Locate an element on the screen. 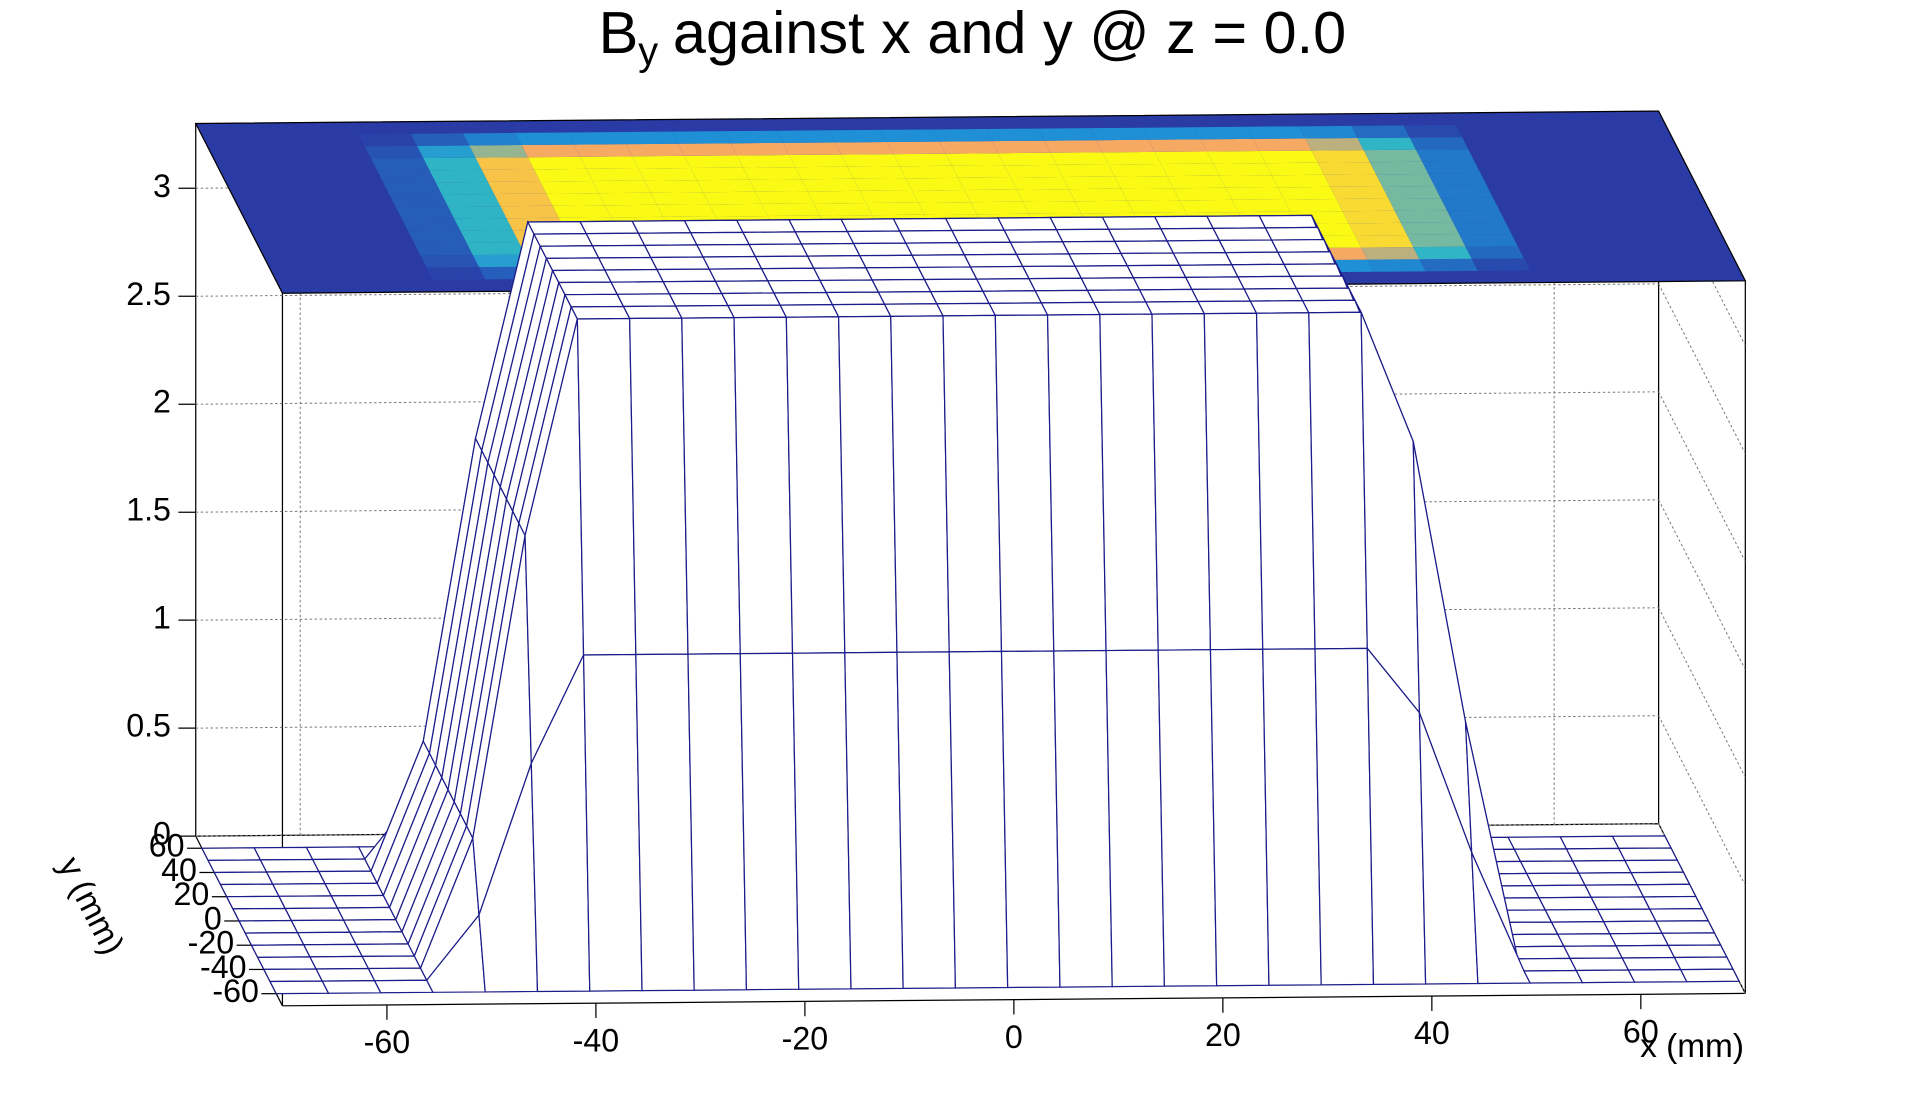 The height and width of the screenshot is (1095, 1920). z-tick-label: 0.5 is located at coordinates (148, 726).